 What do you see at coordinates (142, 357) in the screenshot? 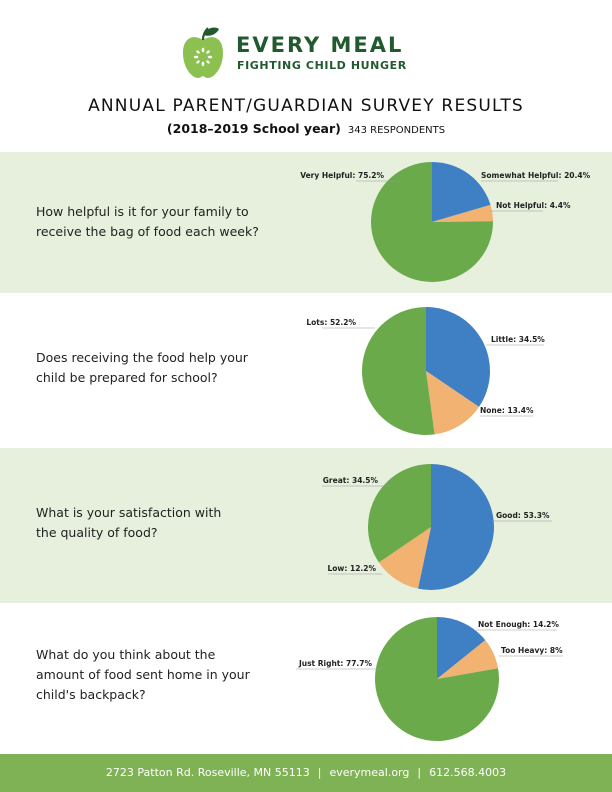
I see `question-2-line-1: Does receiving the food help your` at bounding box center [142, 357].